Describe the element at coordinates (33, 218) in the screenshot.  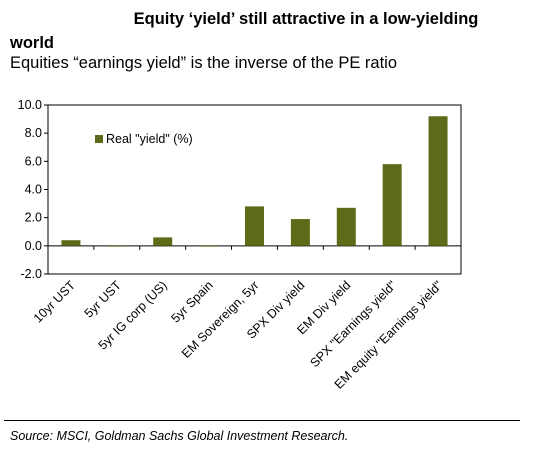
I see `y-tick-label: 2.0` at that location.